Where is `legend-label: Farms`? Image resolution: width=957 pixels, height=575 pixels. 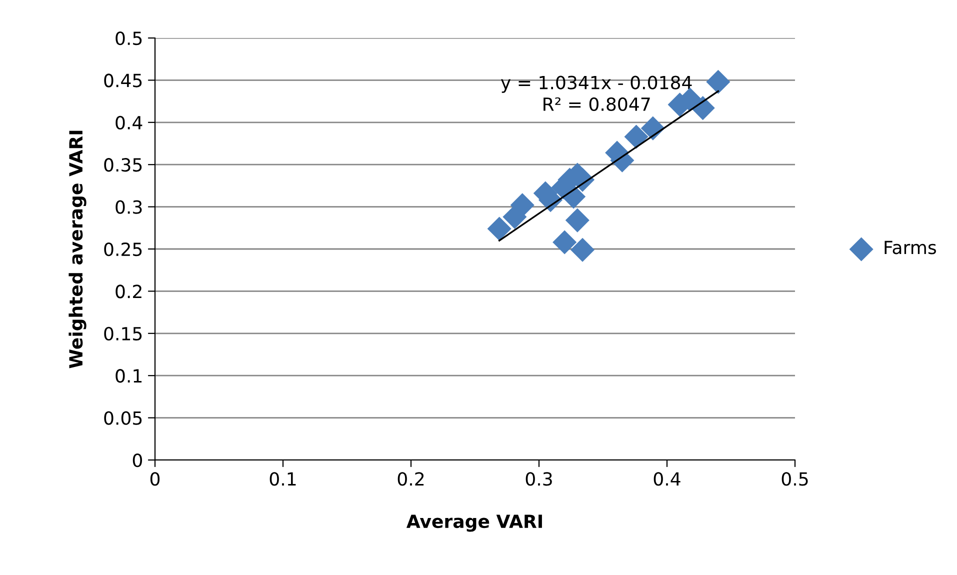 legend-label: Farms is located at coordinates (910, 247).